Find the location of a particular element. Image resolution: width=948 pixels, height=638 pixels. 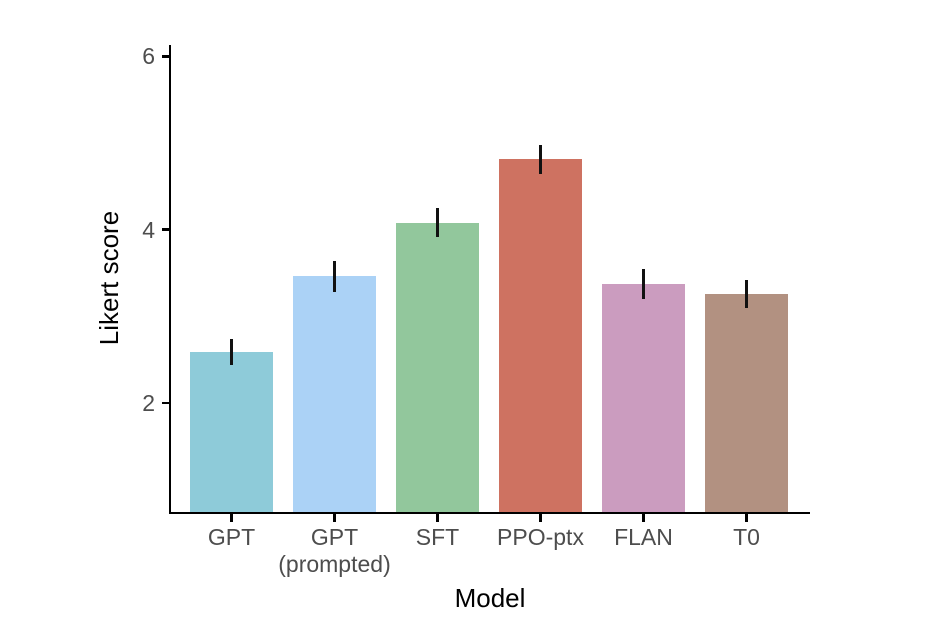

bar-flan is located at coordinates (643, 398).